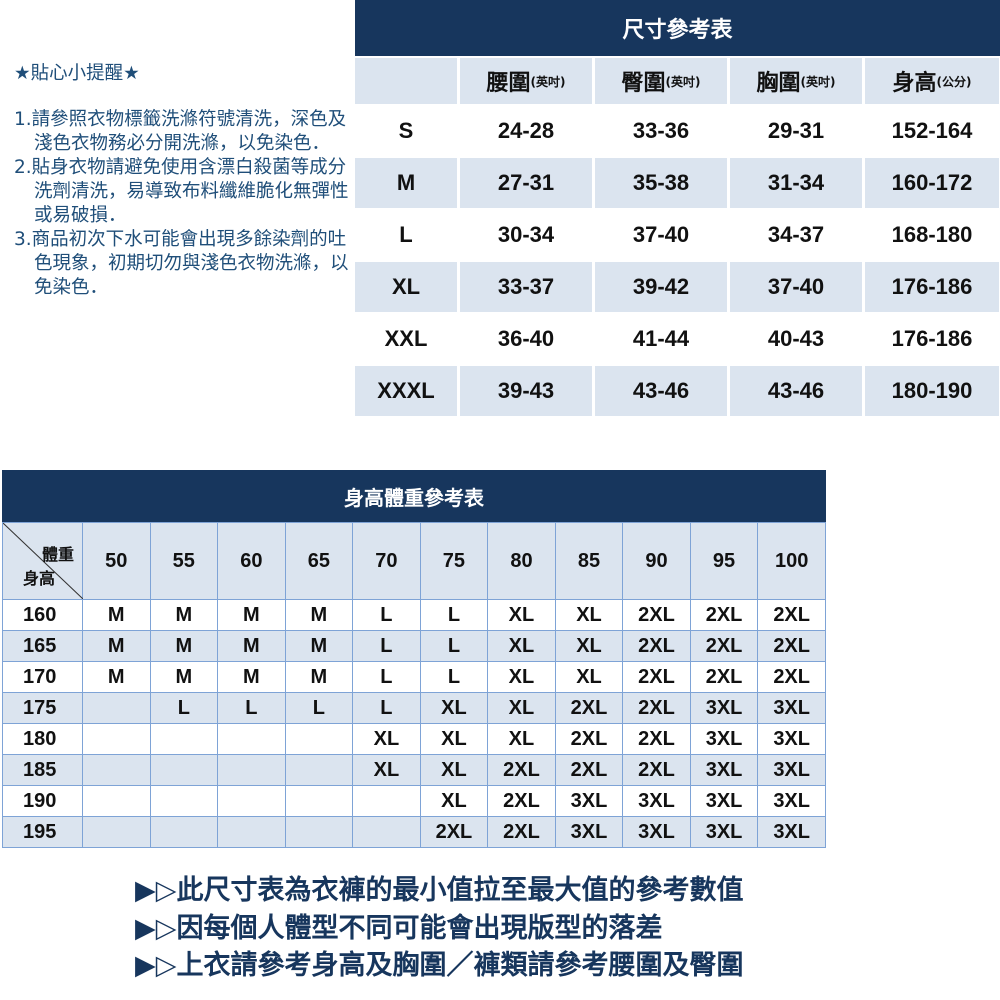  I want to click on height-cell: 190, so click(42, 801).